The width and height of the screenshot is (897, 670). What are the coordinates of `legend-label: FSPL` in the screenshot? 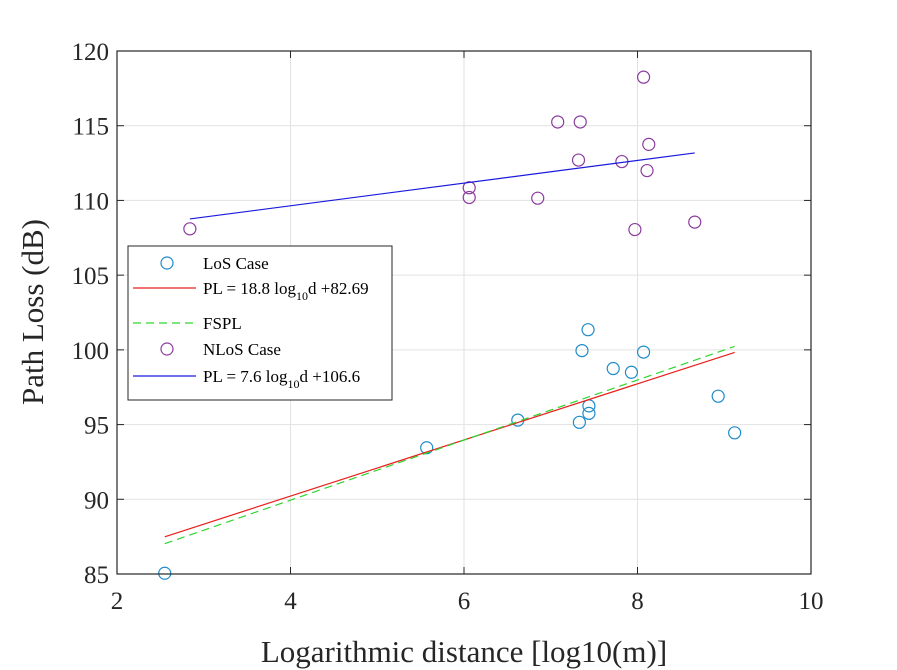 It's located at (222, 323).